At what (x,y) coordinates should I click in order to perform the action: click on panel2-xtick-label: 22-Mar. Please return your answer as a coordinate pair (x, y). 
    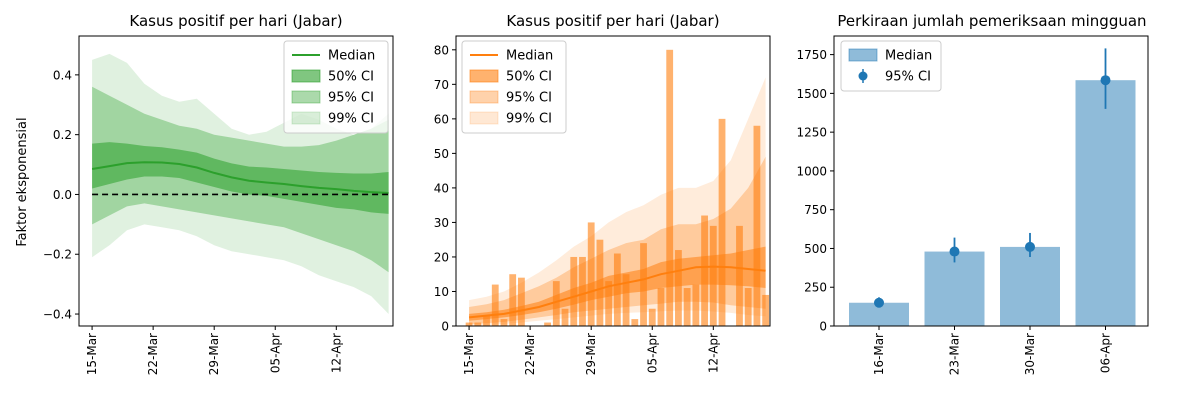
    Looking at the image, I should click on (530, 354).